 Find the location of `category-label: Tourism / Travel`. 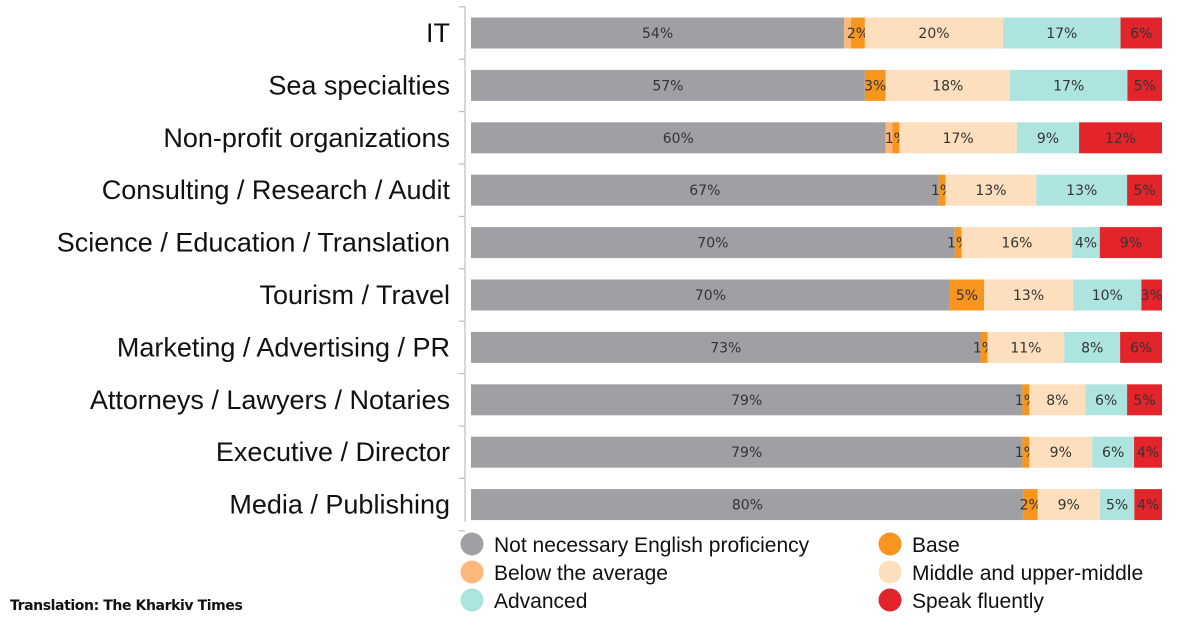

category-label: Tourism / Travel is located at coordinates (354, 295).